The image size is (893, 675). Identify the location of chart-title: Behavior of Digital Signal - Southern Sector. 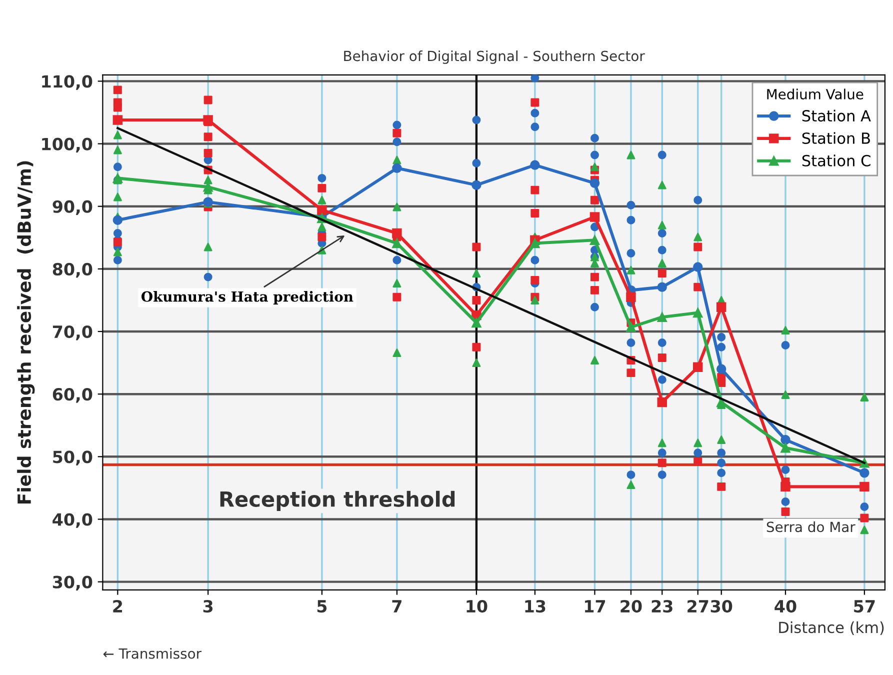
(494, 57).